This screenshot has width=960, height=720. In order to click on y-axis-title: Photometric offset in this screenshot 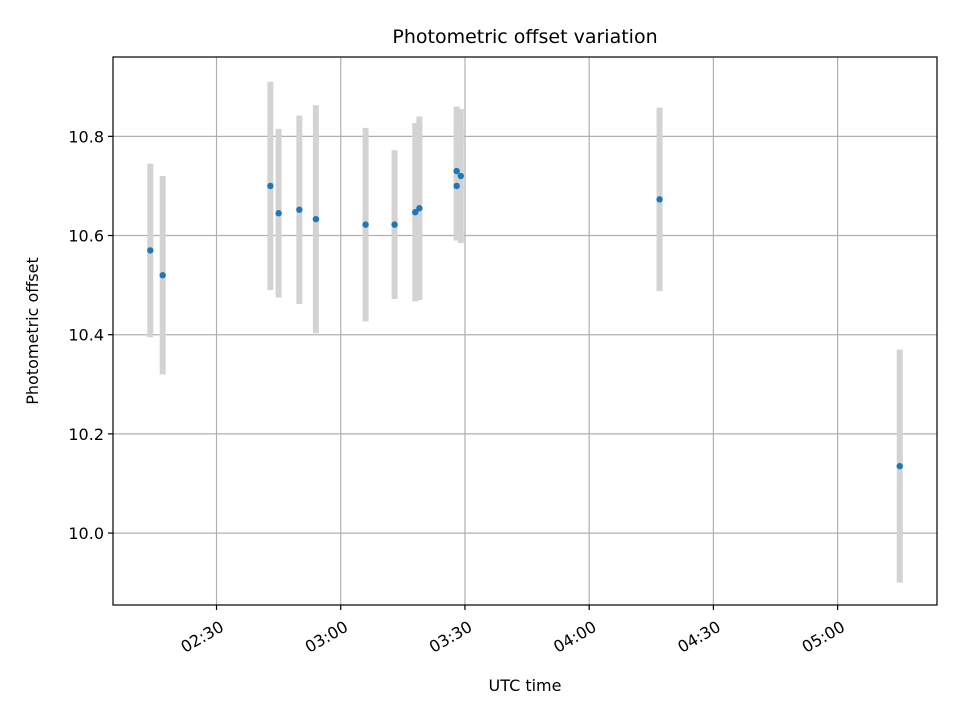, I will do `click(32, 331)`.